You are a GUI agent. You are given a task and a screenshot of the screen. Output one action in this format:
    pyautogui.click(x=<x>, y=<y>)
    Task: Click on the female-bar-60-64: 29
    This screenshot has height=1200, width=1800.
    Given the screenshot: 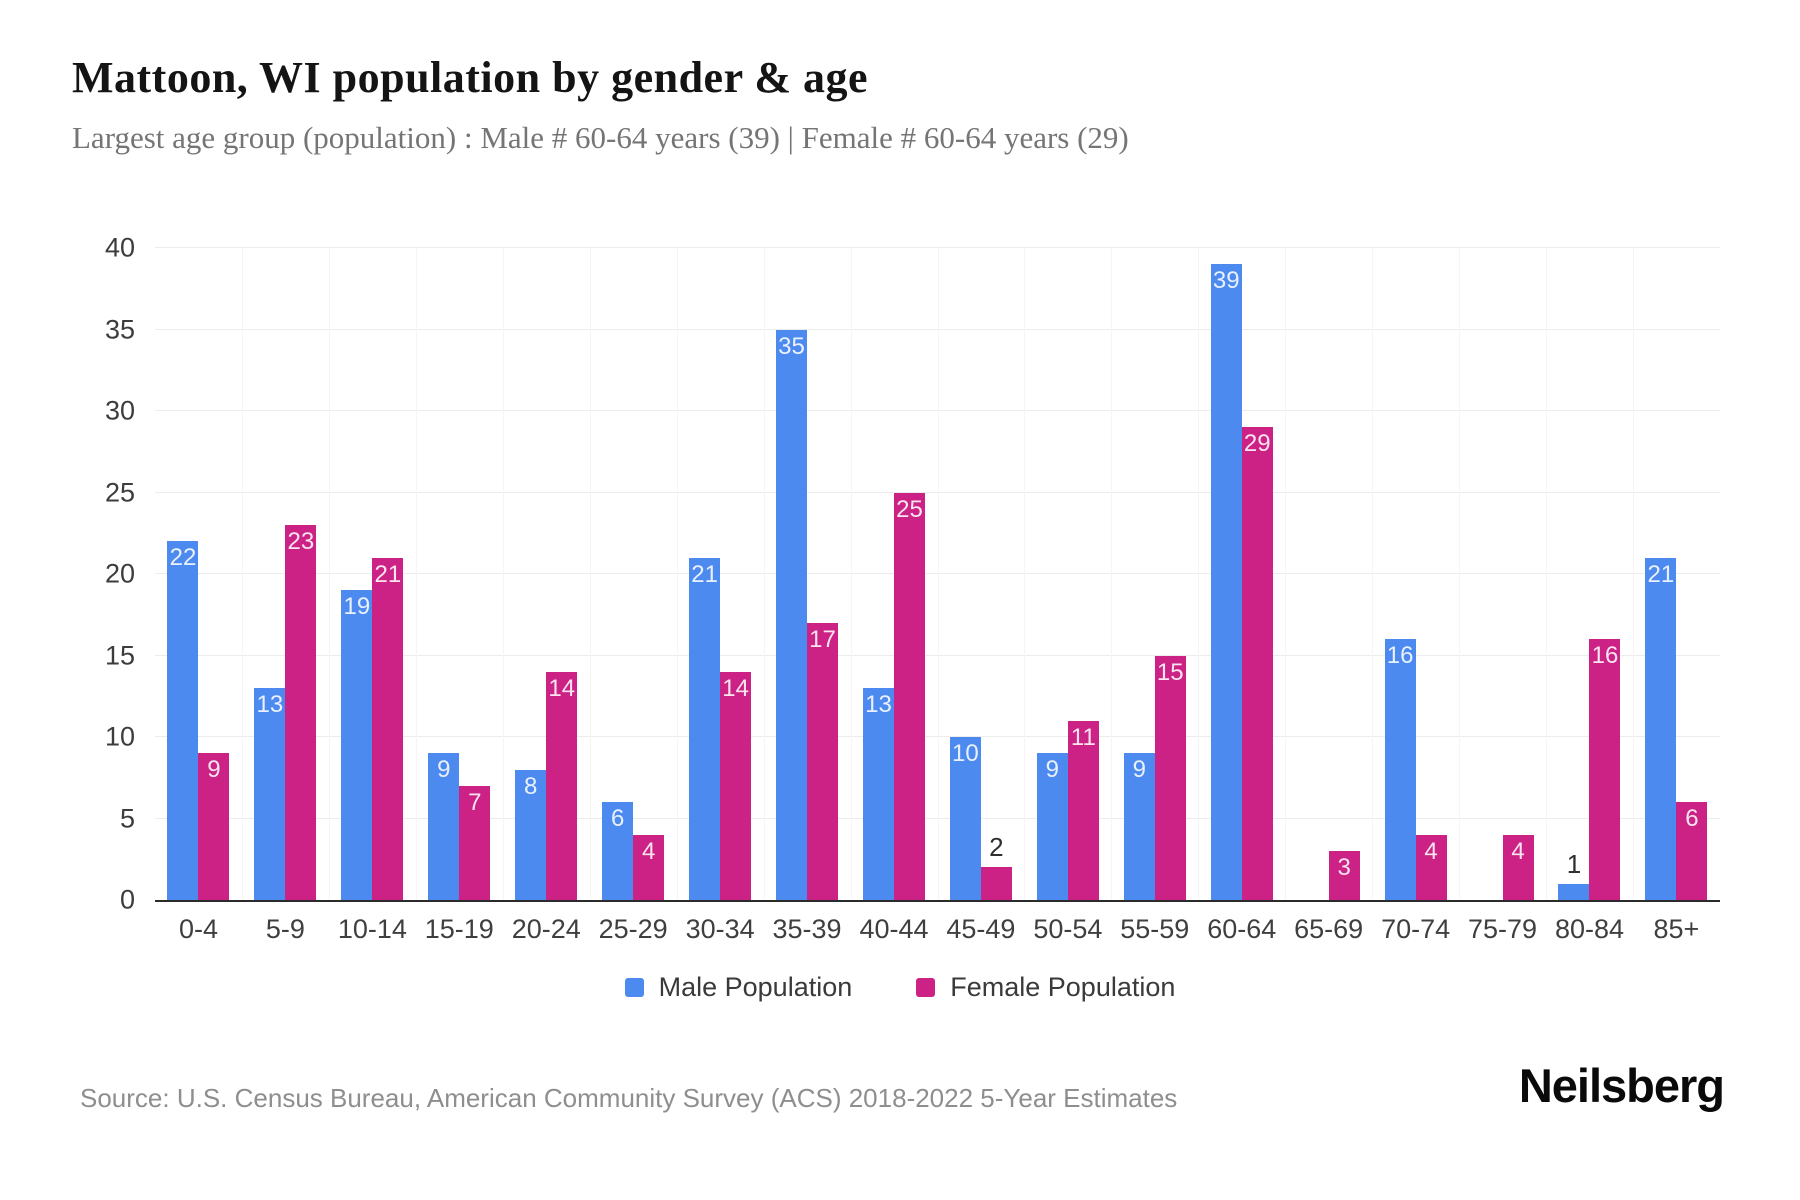 What is the action you would take?
    pyautogui.click(x=1257, y=663)
    